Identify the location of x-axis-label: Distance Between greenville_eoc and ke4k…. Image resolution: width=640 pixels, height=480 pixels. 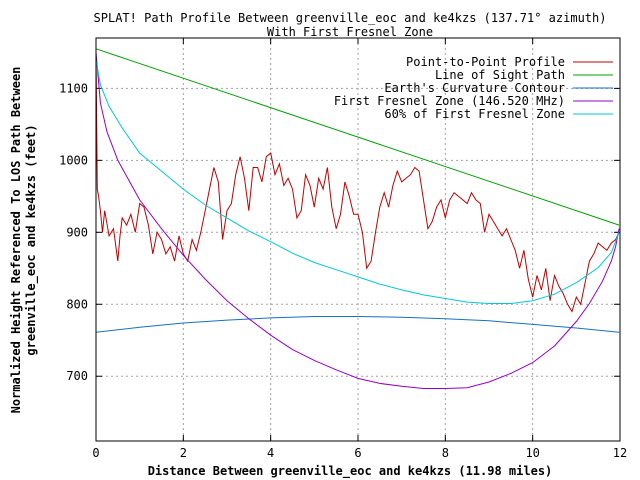
(350, 471).